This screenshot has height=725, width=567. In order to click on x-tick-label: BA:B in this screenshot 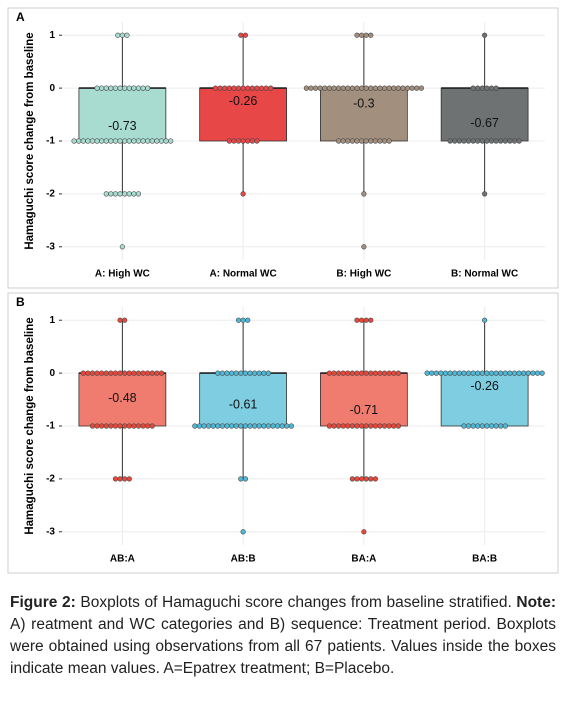, I will do `click(484, 559)`.